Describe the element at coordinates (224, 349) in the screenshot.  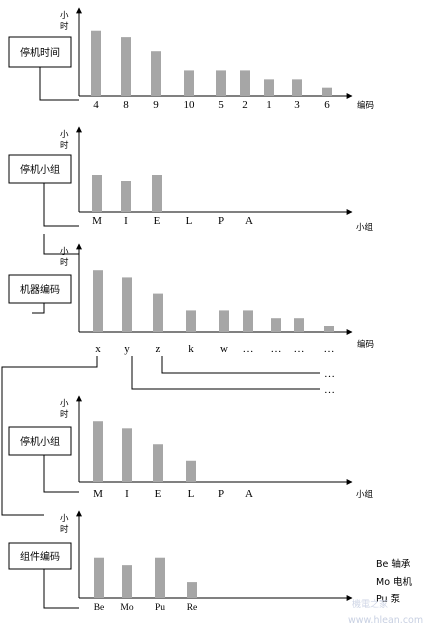
I see `category-label: w` at that location.